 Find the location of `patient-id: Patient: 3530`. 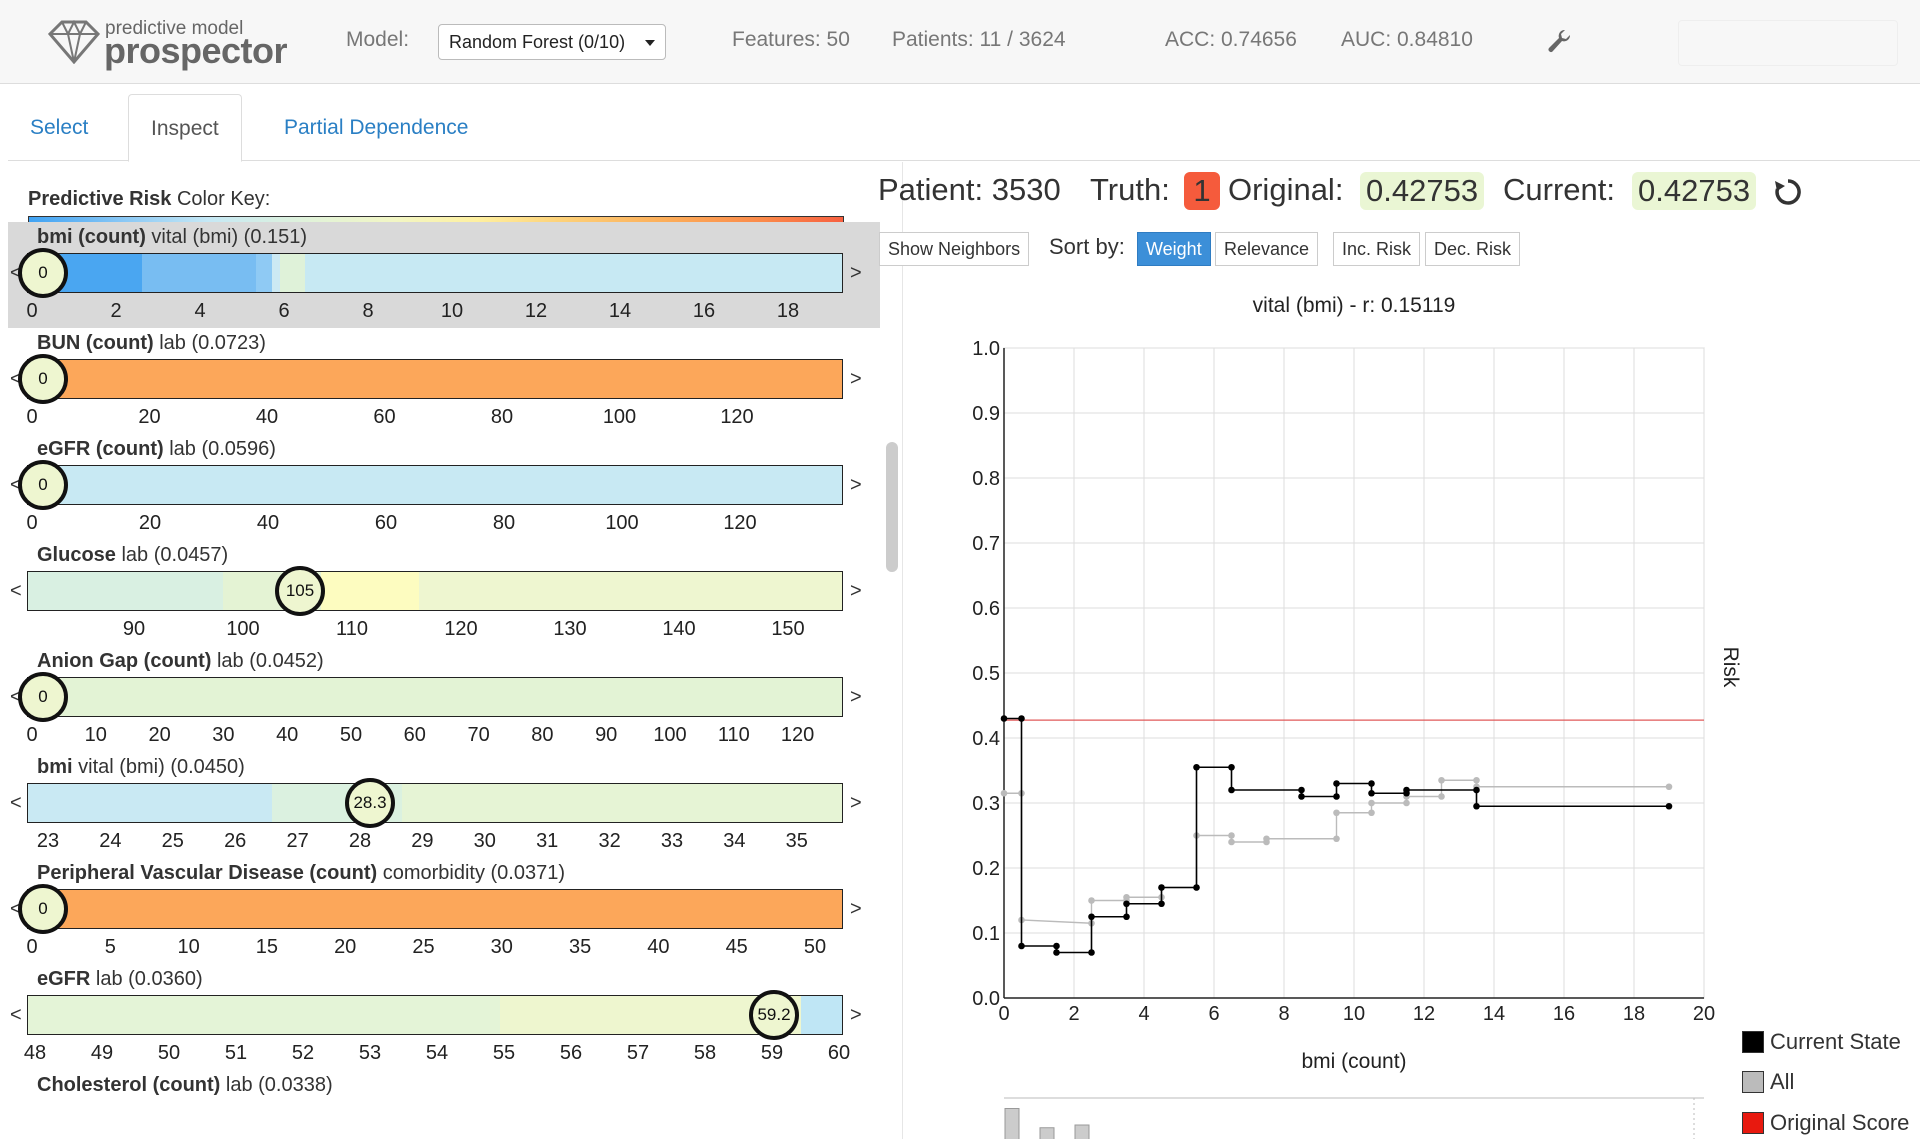

patient-id: Patient: 3530 is located at coordinates (969, 189).